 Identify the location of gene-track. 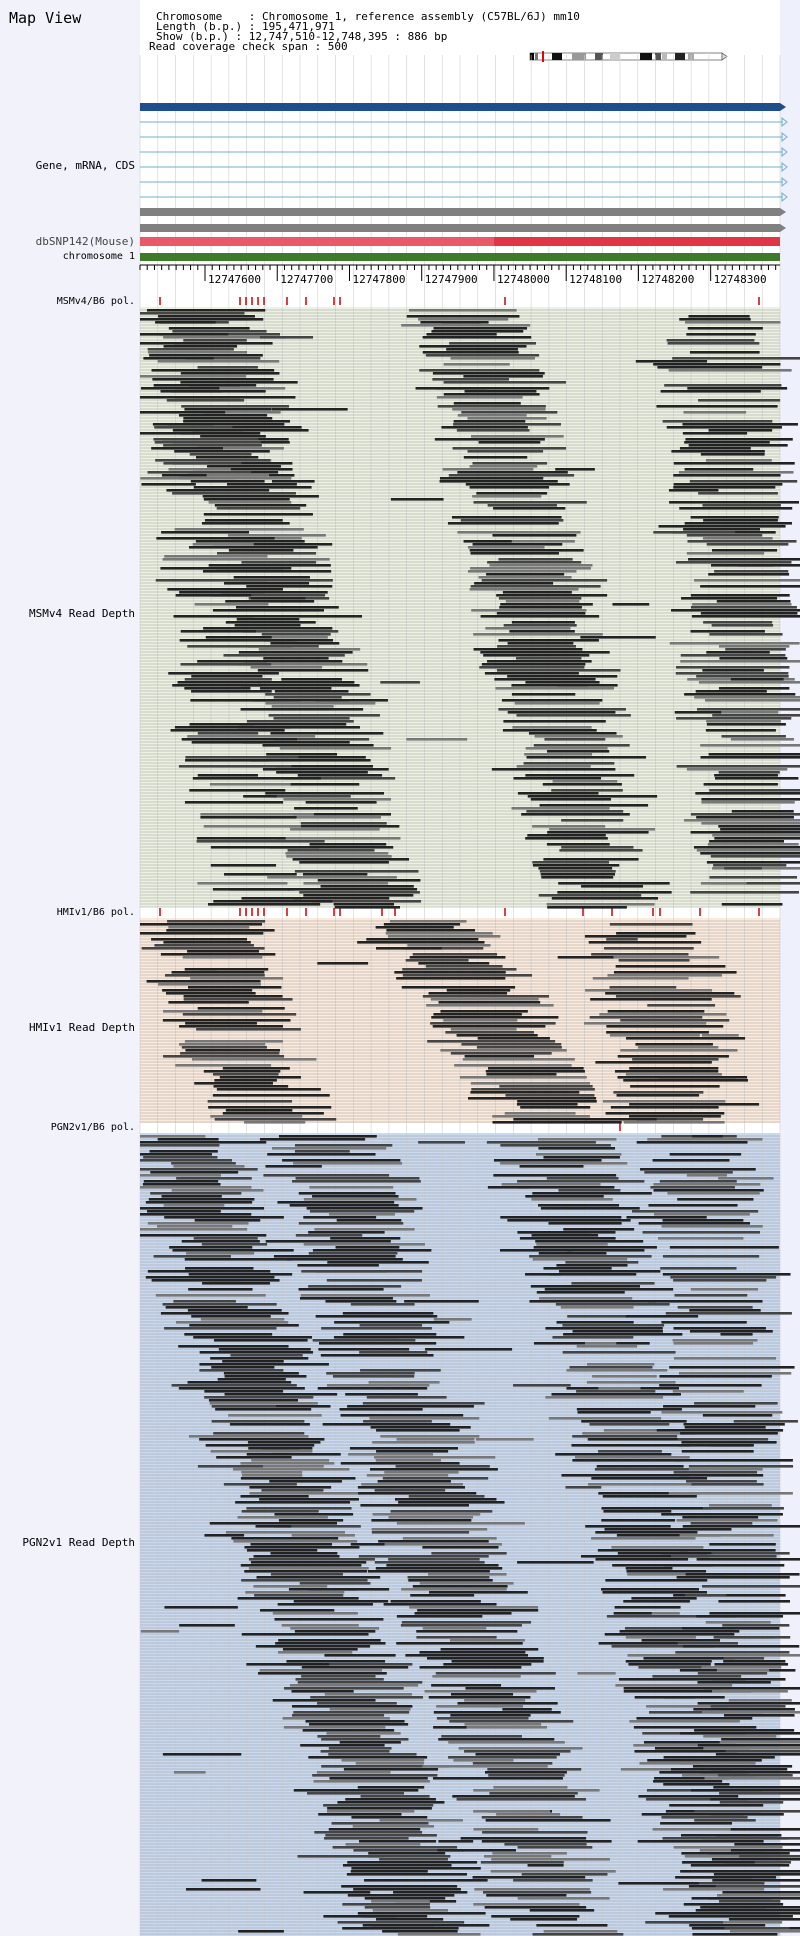
(464, 167).